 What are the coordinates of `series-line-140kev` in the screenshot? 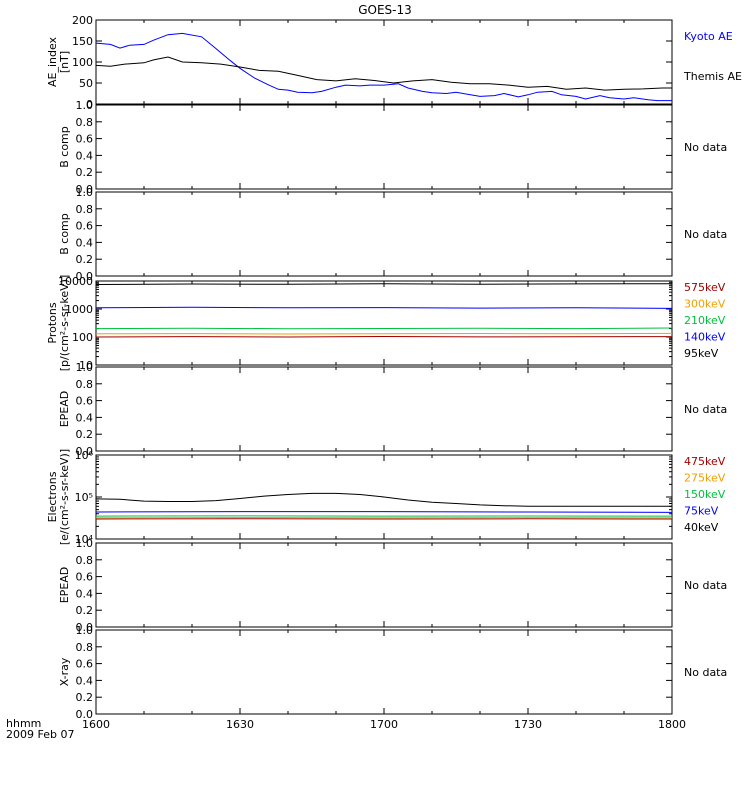 It's located at (384, 307).